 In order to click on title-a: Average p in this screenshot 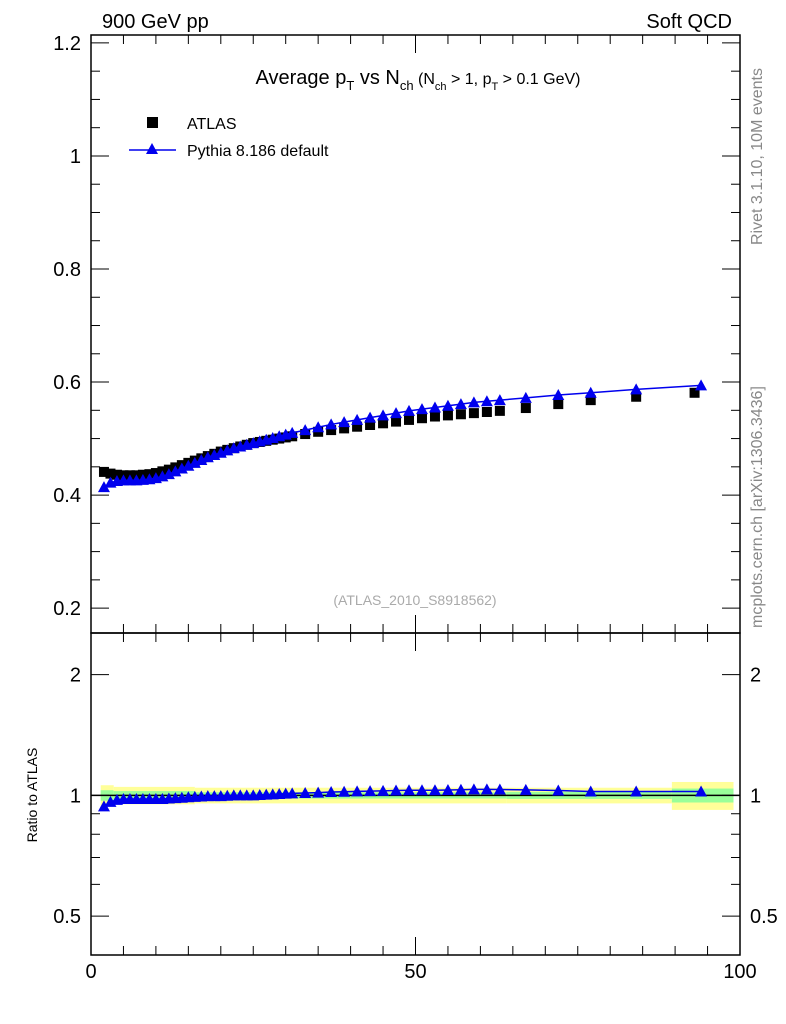, I will do `click(301, 78)`.